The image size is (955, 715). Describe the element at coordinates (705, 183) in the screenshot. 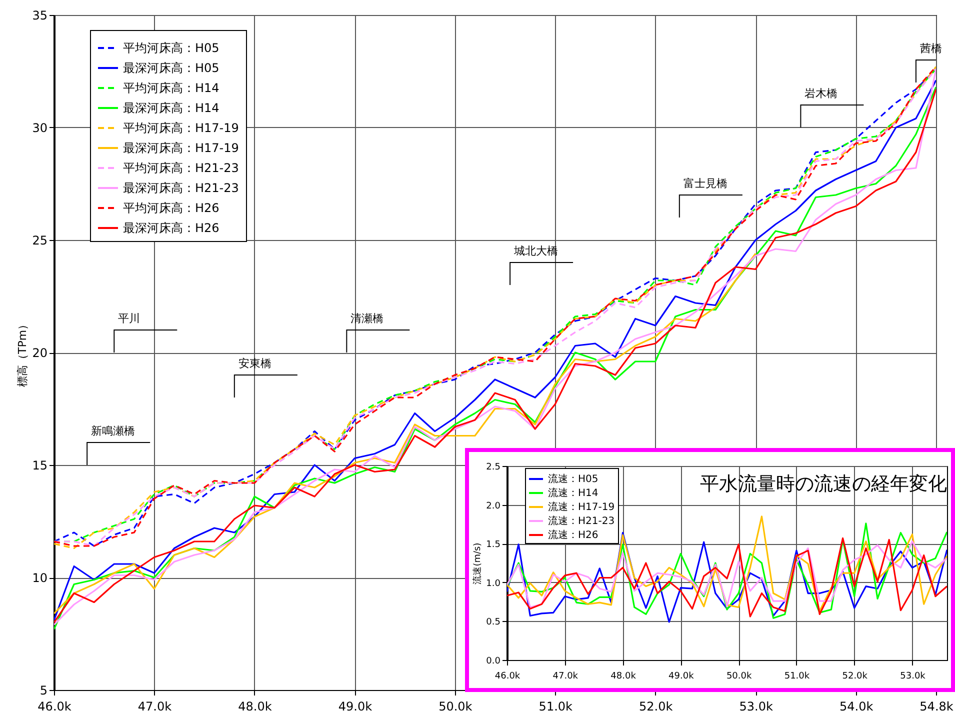

I see `annotation: 富士見橋` at that location.